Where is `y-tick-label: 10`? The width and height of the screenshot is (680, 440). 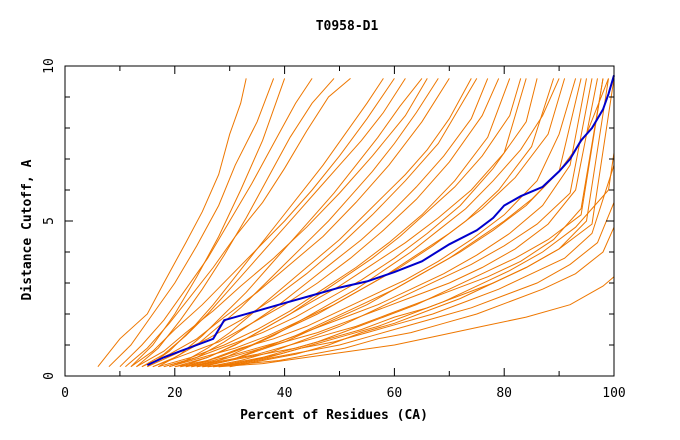 y-tick-label: 10 is located at coordinates (49, 66).